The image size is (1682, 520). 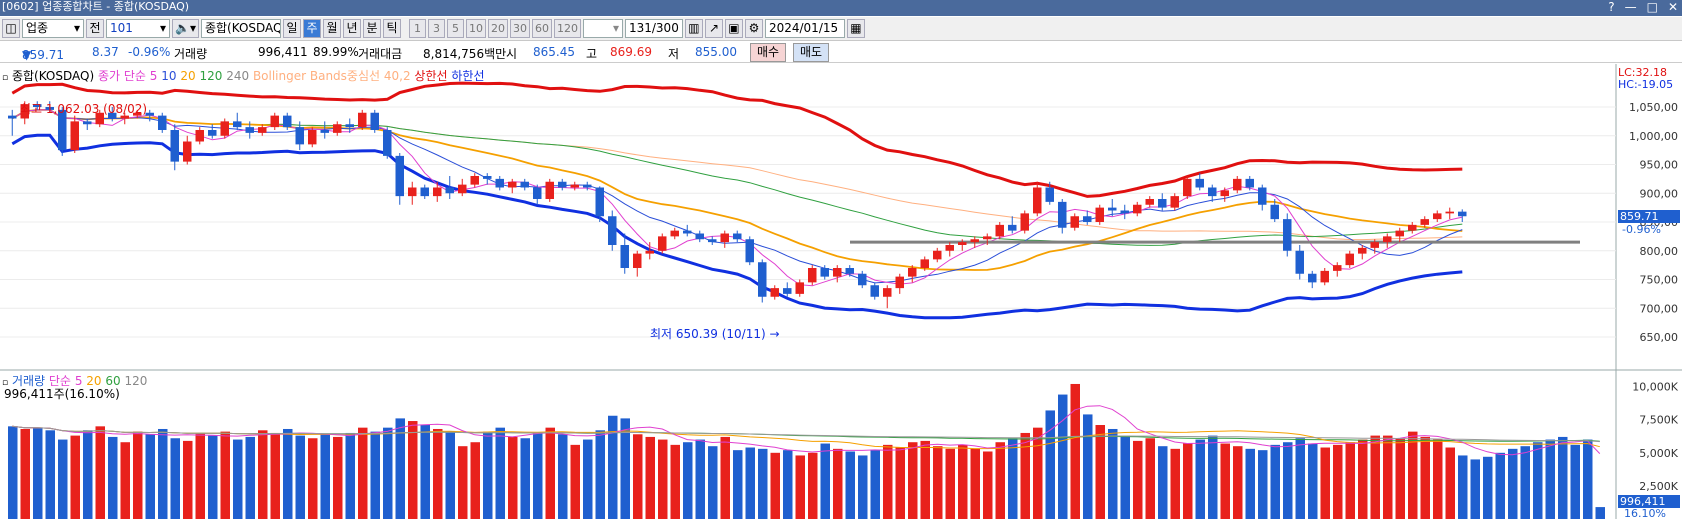 I want to click on hc-label: HC:-19.05, so click(x=1646, y=84).